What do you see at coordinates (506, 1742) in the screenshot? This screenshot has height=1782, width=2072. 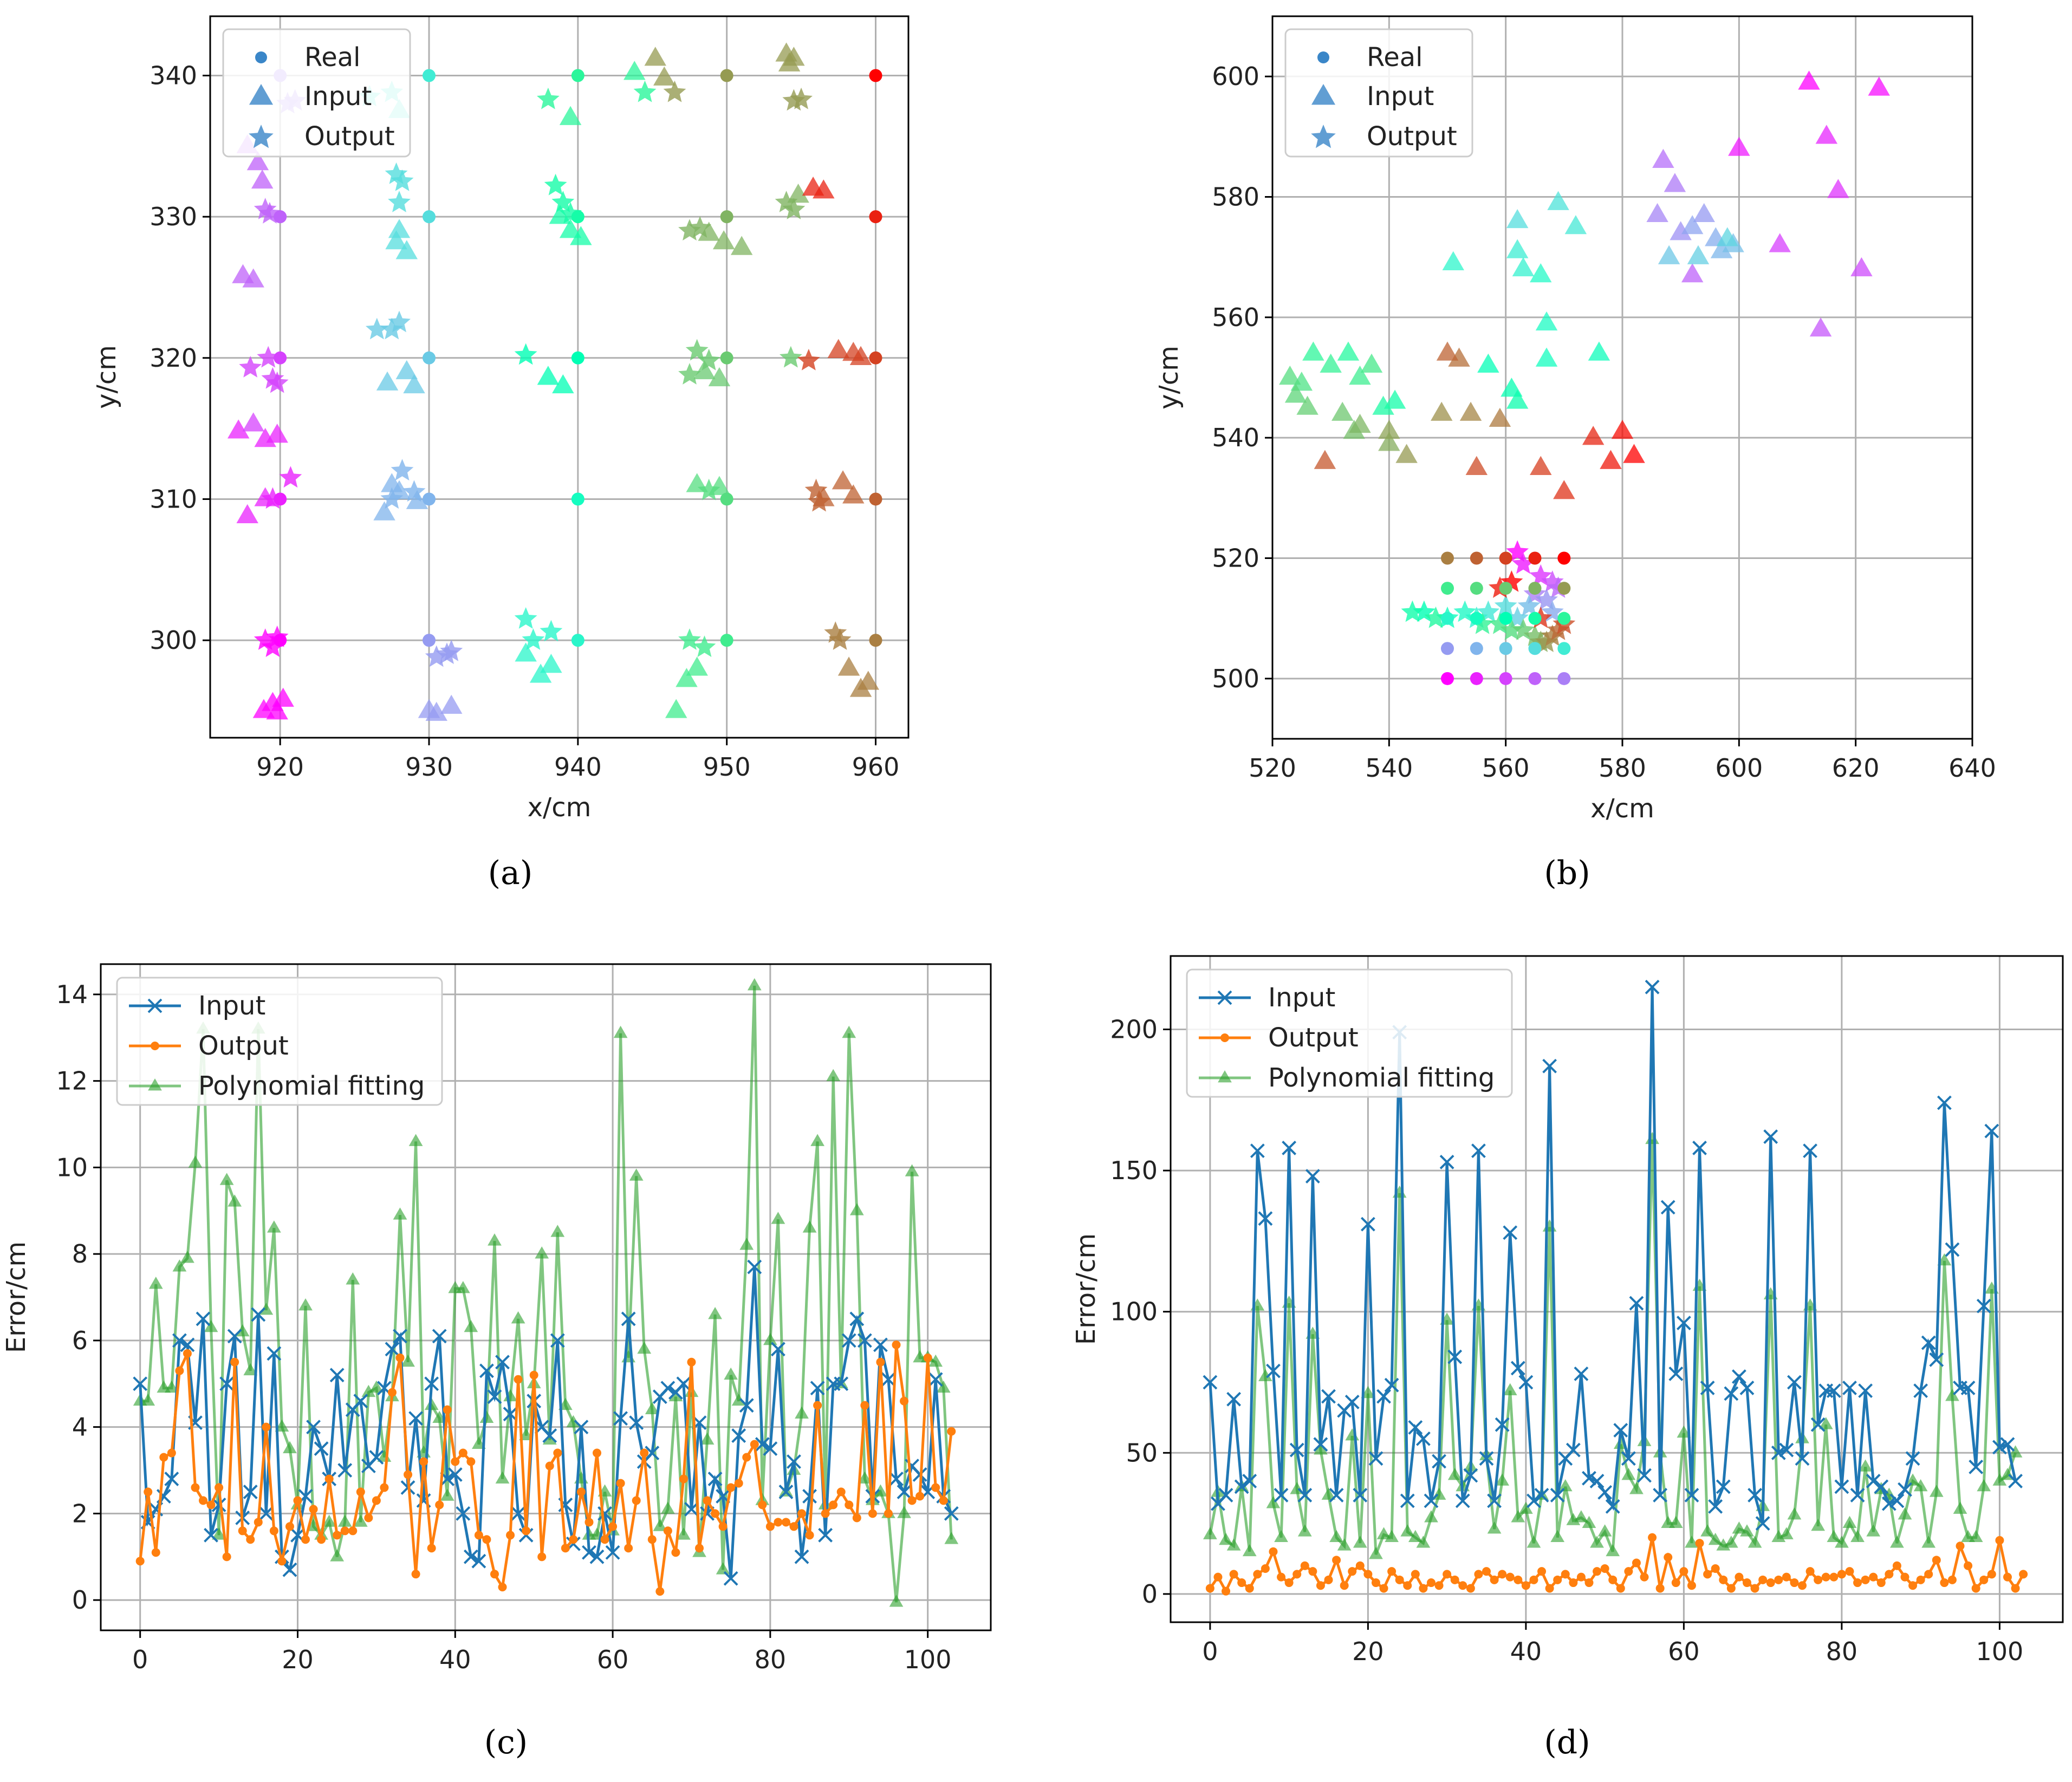 I see `panel-label: (c)` at bounding box center [506, 1742].